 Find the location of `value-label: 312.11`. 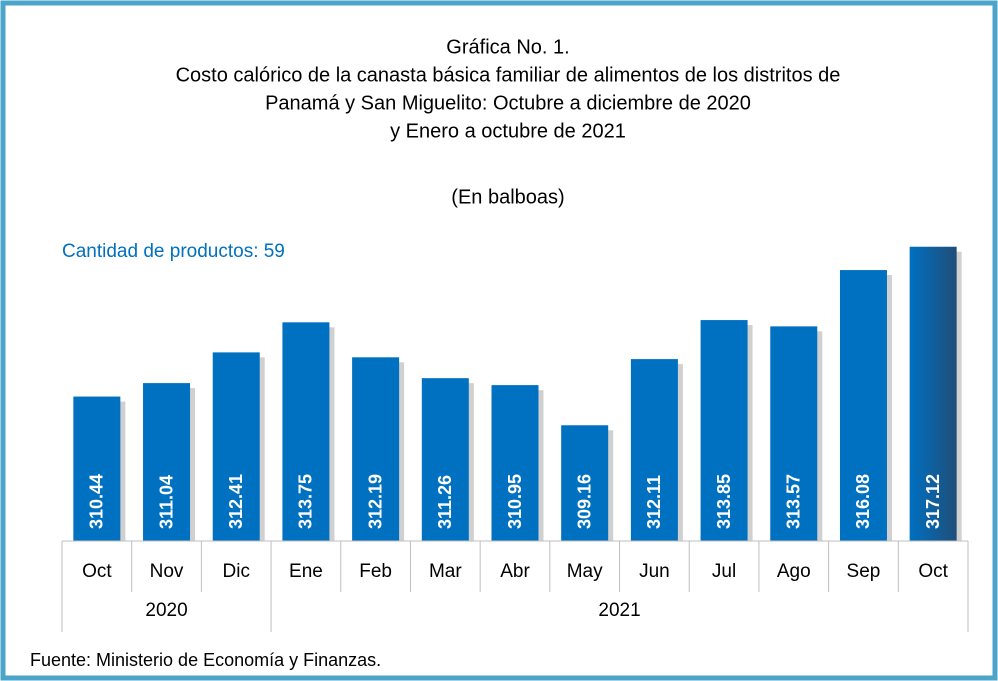

value-label: 312.11 is located at coordinates (654, 502).